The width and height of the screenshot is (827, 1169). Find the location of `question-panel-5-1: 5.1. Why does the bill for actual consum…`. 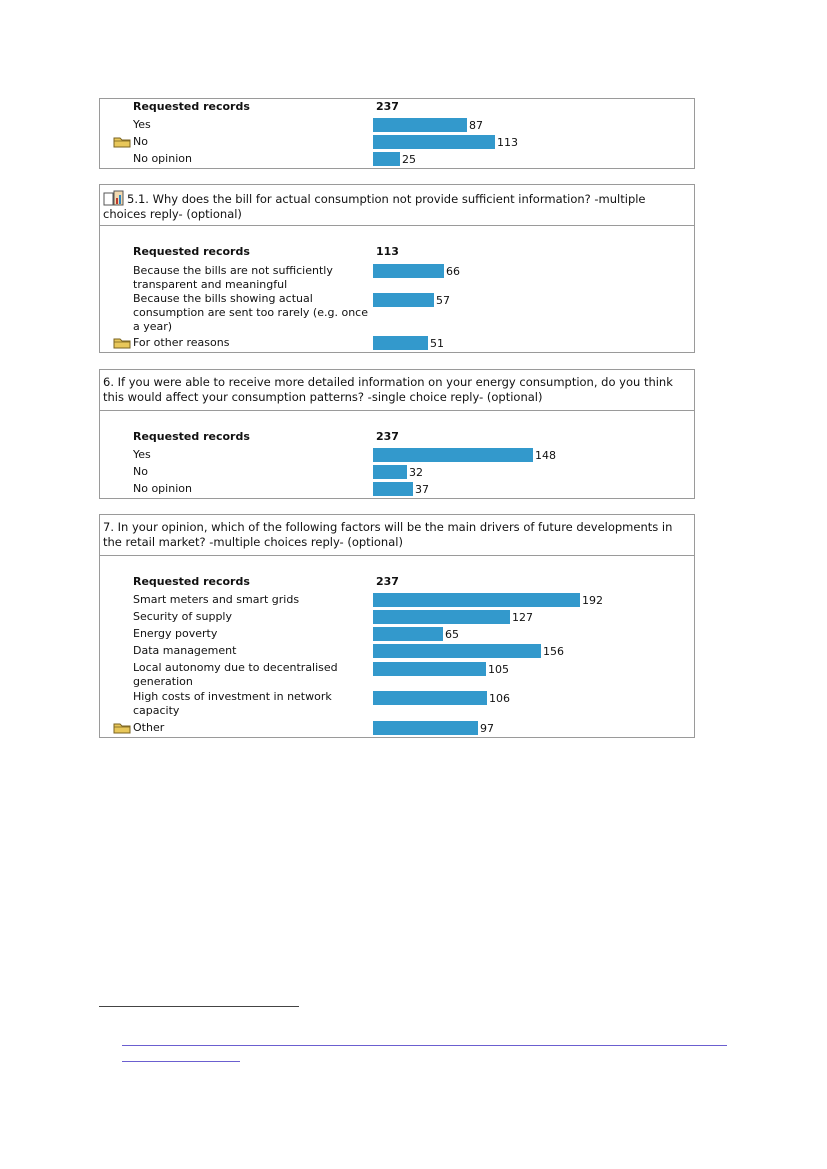

question-panel-5-1: 5.1. Why does the bill for actual consum… is located at coordinates (397, 268).